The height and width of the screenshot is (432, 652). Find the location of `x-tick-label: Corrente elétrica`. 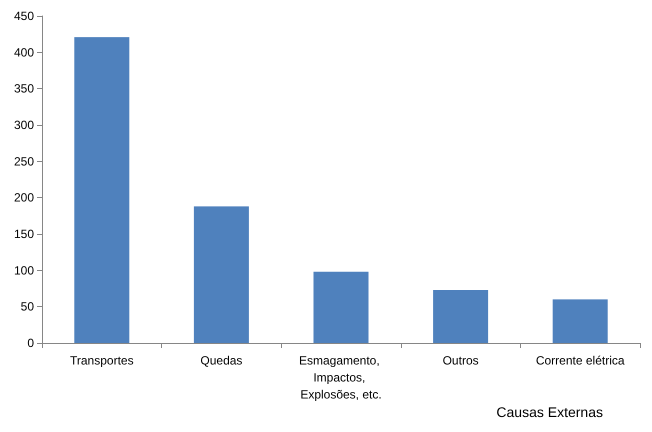

x-tick-label: Corrente elétrica is located at coordinates (580, 361).